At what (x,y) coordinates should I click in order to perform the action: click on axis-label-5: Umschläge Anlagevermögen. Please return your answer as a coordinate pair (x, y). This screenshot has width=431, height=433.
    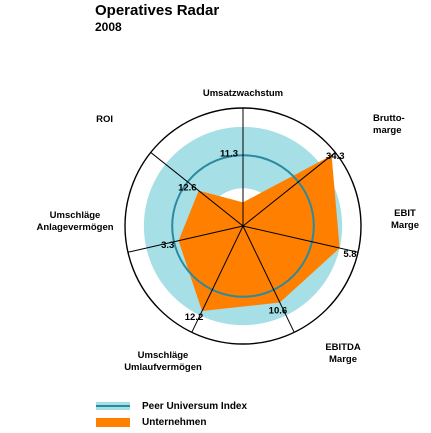
    Looking at the image, I should click on (74, 221).